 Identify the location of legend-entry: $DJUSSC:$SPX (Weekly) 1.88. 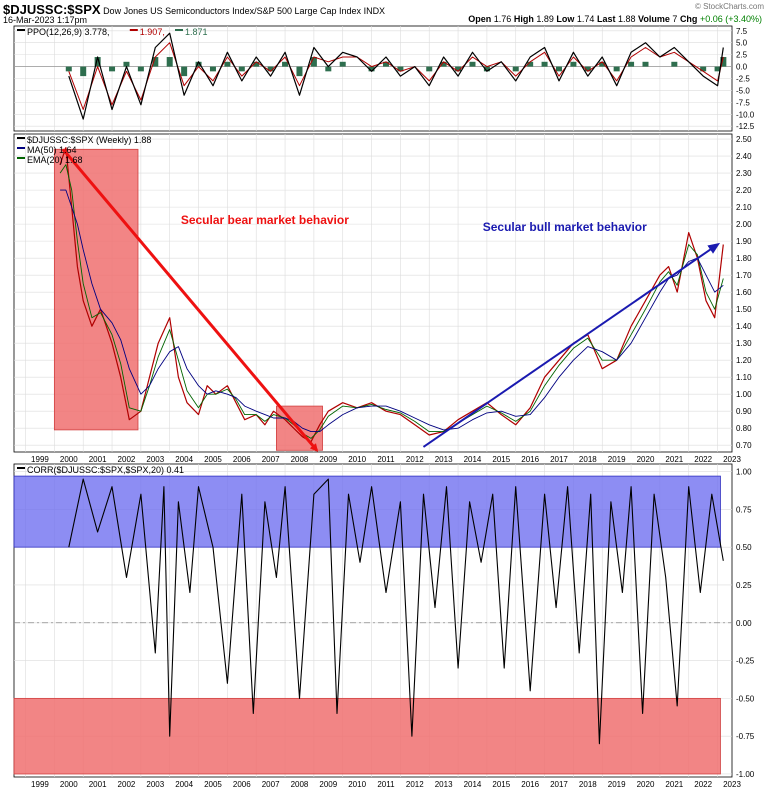
(89, 140).